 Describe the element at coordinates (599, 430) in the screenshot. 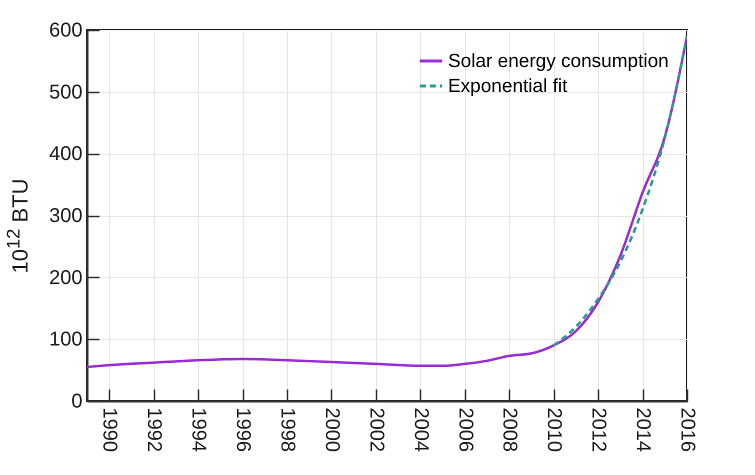

I see `x-tick-label: 2012` at that location.